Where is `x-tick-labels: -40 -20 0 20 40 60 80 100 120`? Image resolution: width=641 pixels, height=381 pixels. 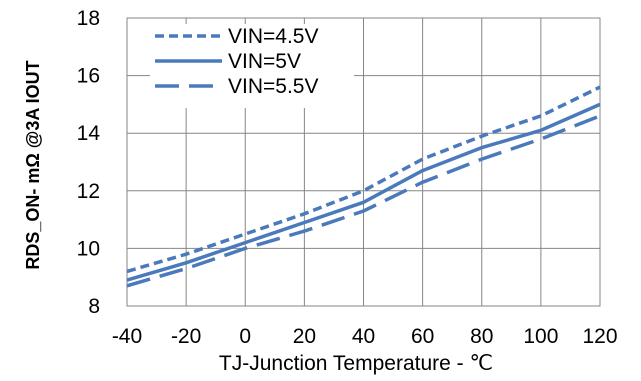 x-tick-labels: -40 -20 0 20 40 60 80 100 120 is located at coordinates (365, 336).